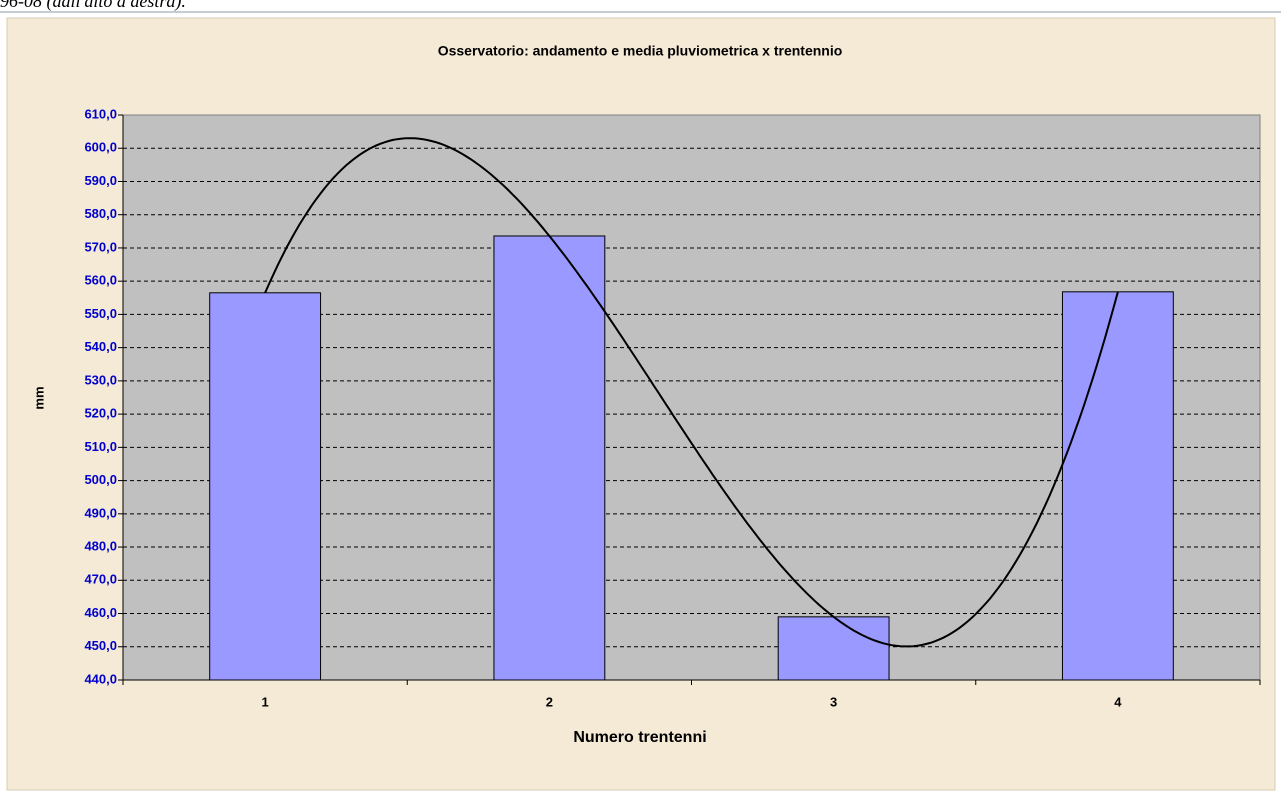 Image resolution: width=1281 pixels, height=796 pixels. Describe the element at coordinates (100, 213) in the screenshot. I see `y-tick-label: 580,0` at that location.